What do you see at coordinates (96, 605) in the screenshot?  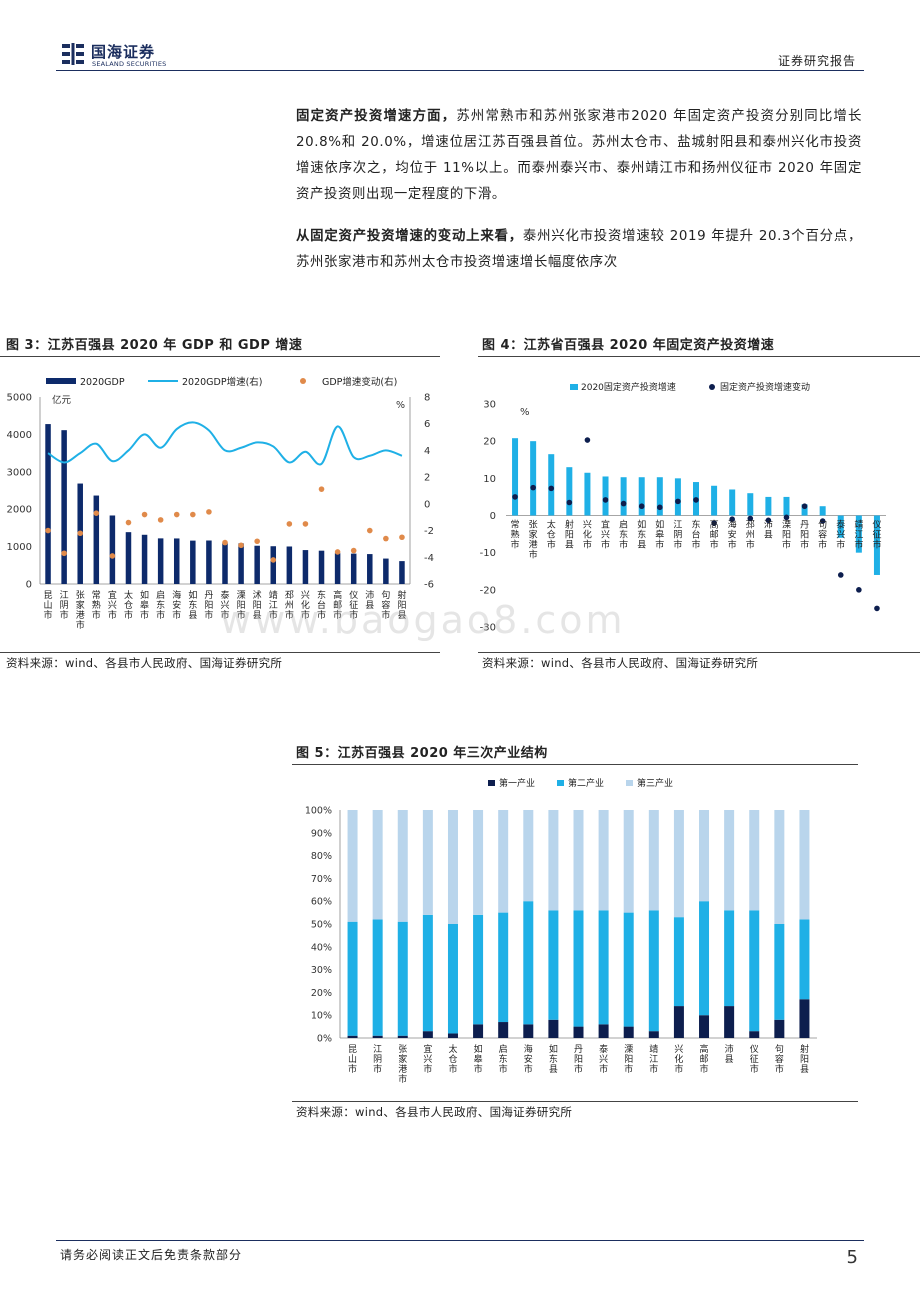 I see `x-tick-label-char: 熟` at bounding box center [96, 605].